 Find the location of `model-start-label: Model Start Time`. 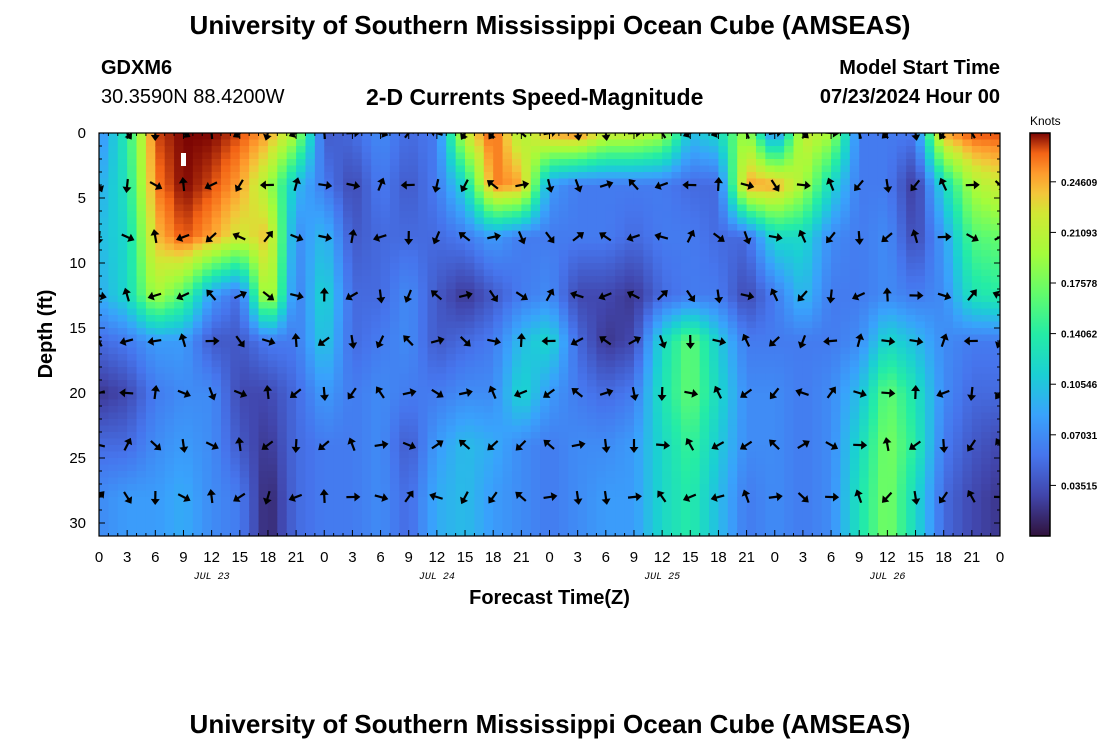

model-start-label: Model Start Time is located at coordinates (919, 68).